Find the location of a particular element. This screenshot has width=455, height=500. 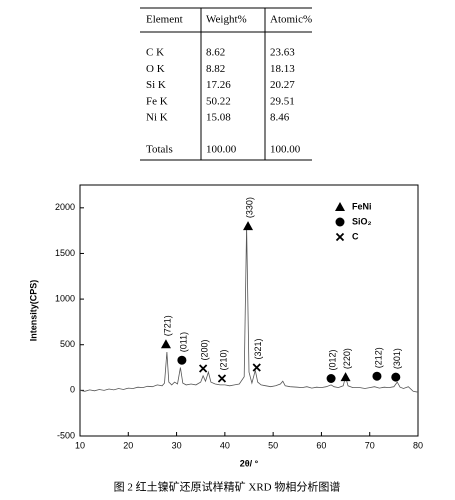

y-axis-label: Intensity(CPS) is located at coordinates (33, 311).